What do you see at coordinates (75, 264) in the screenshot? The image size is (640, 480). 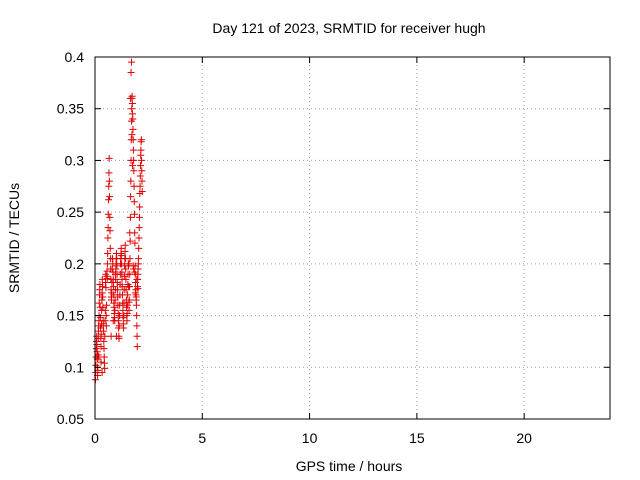 I see `y-tick-label: 0.2` at bounding box center [75, 264].